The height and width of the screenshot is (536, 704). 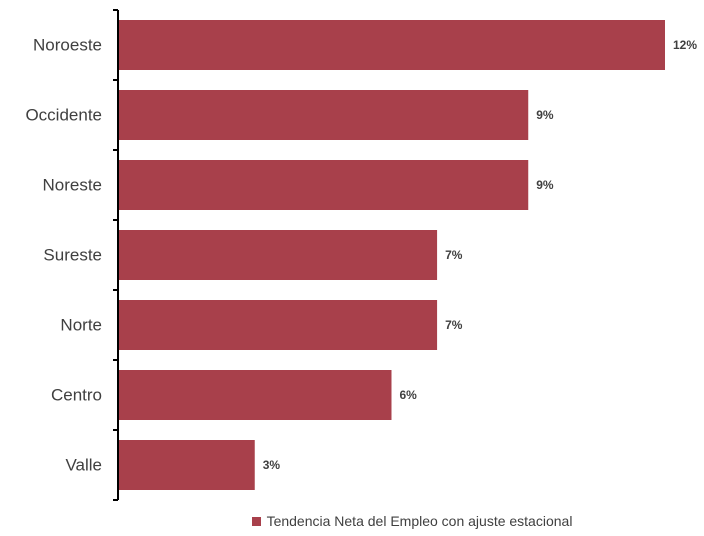 I want to click on data-label-valle: 3%, so click(x=272, y=465).